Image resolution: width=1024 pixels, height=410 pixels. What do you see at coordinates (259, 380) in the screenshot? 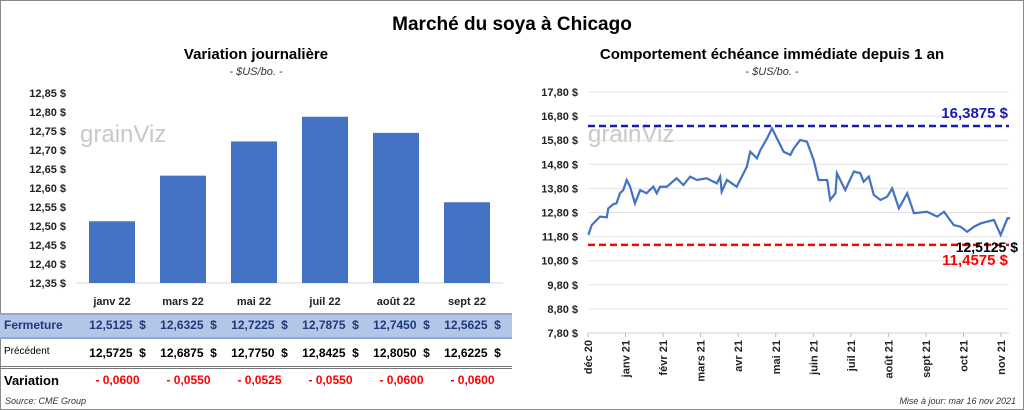
I see `table-cell: - 0,0525` at bounding box center [259, 380].